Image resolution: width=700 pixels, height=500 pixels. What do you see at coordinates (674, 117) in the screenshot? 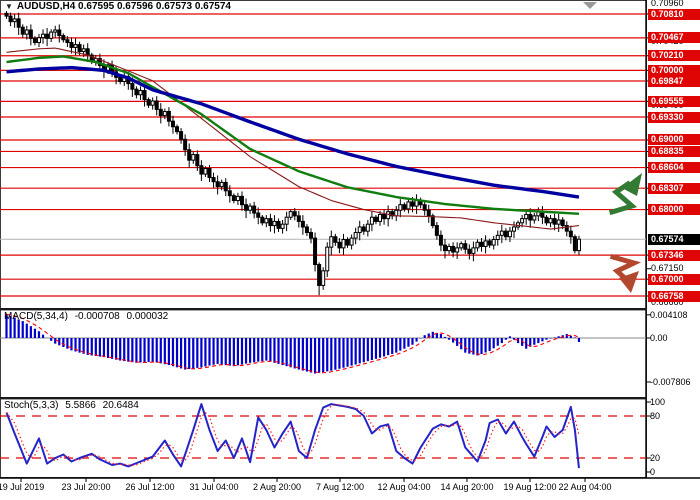
I see `level-price-label: 0.69330` at bounding box center [674, 117].